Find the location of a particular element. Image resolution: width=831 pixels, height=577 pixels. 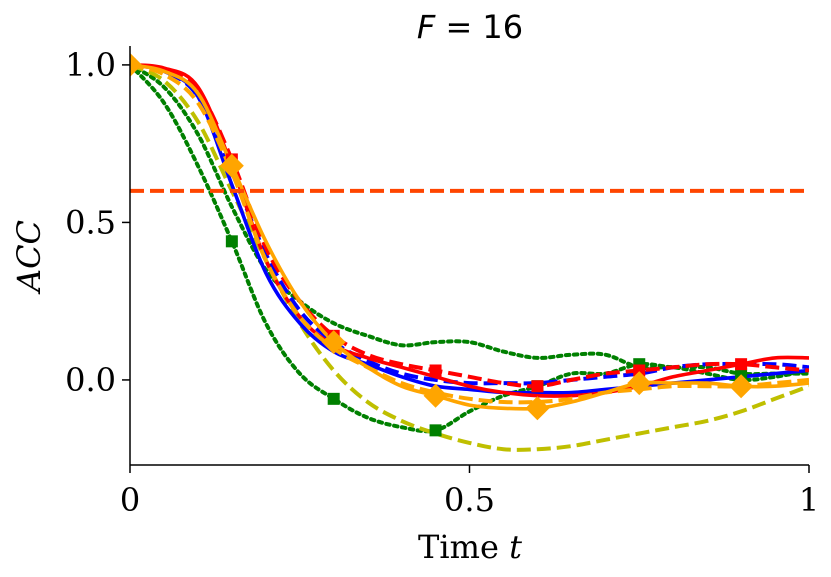

x-tick-label: 0 is located at coordinates (130, 500).